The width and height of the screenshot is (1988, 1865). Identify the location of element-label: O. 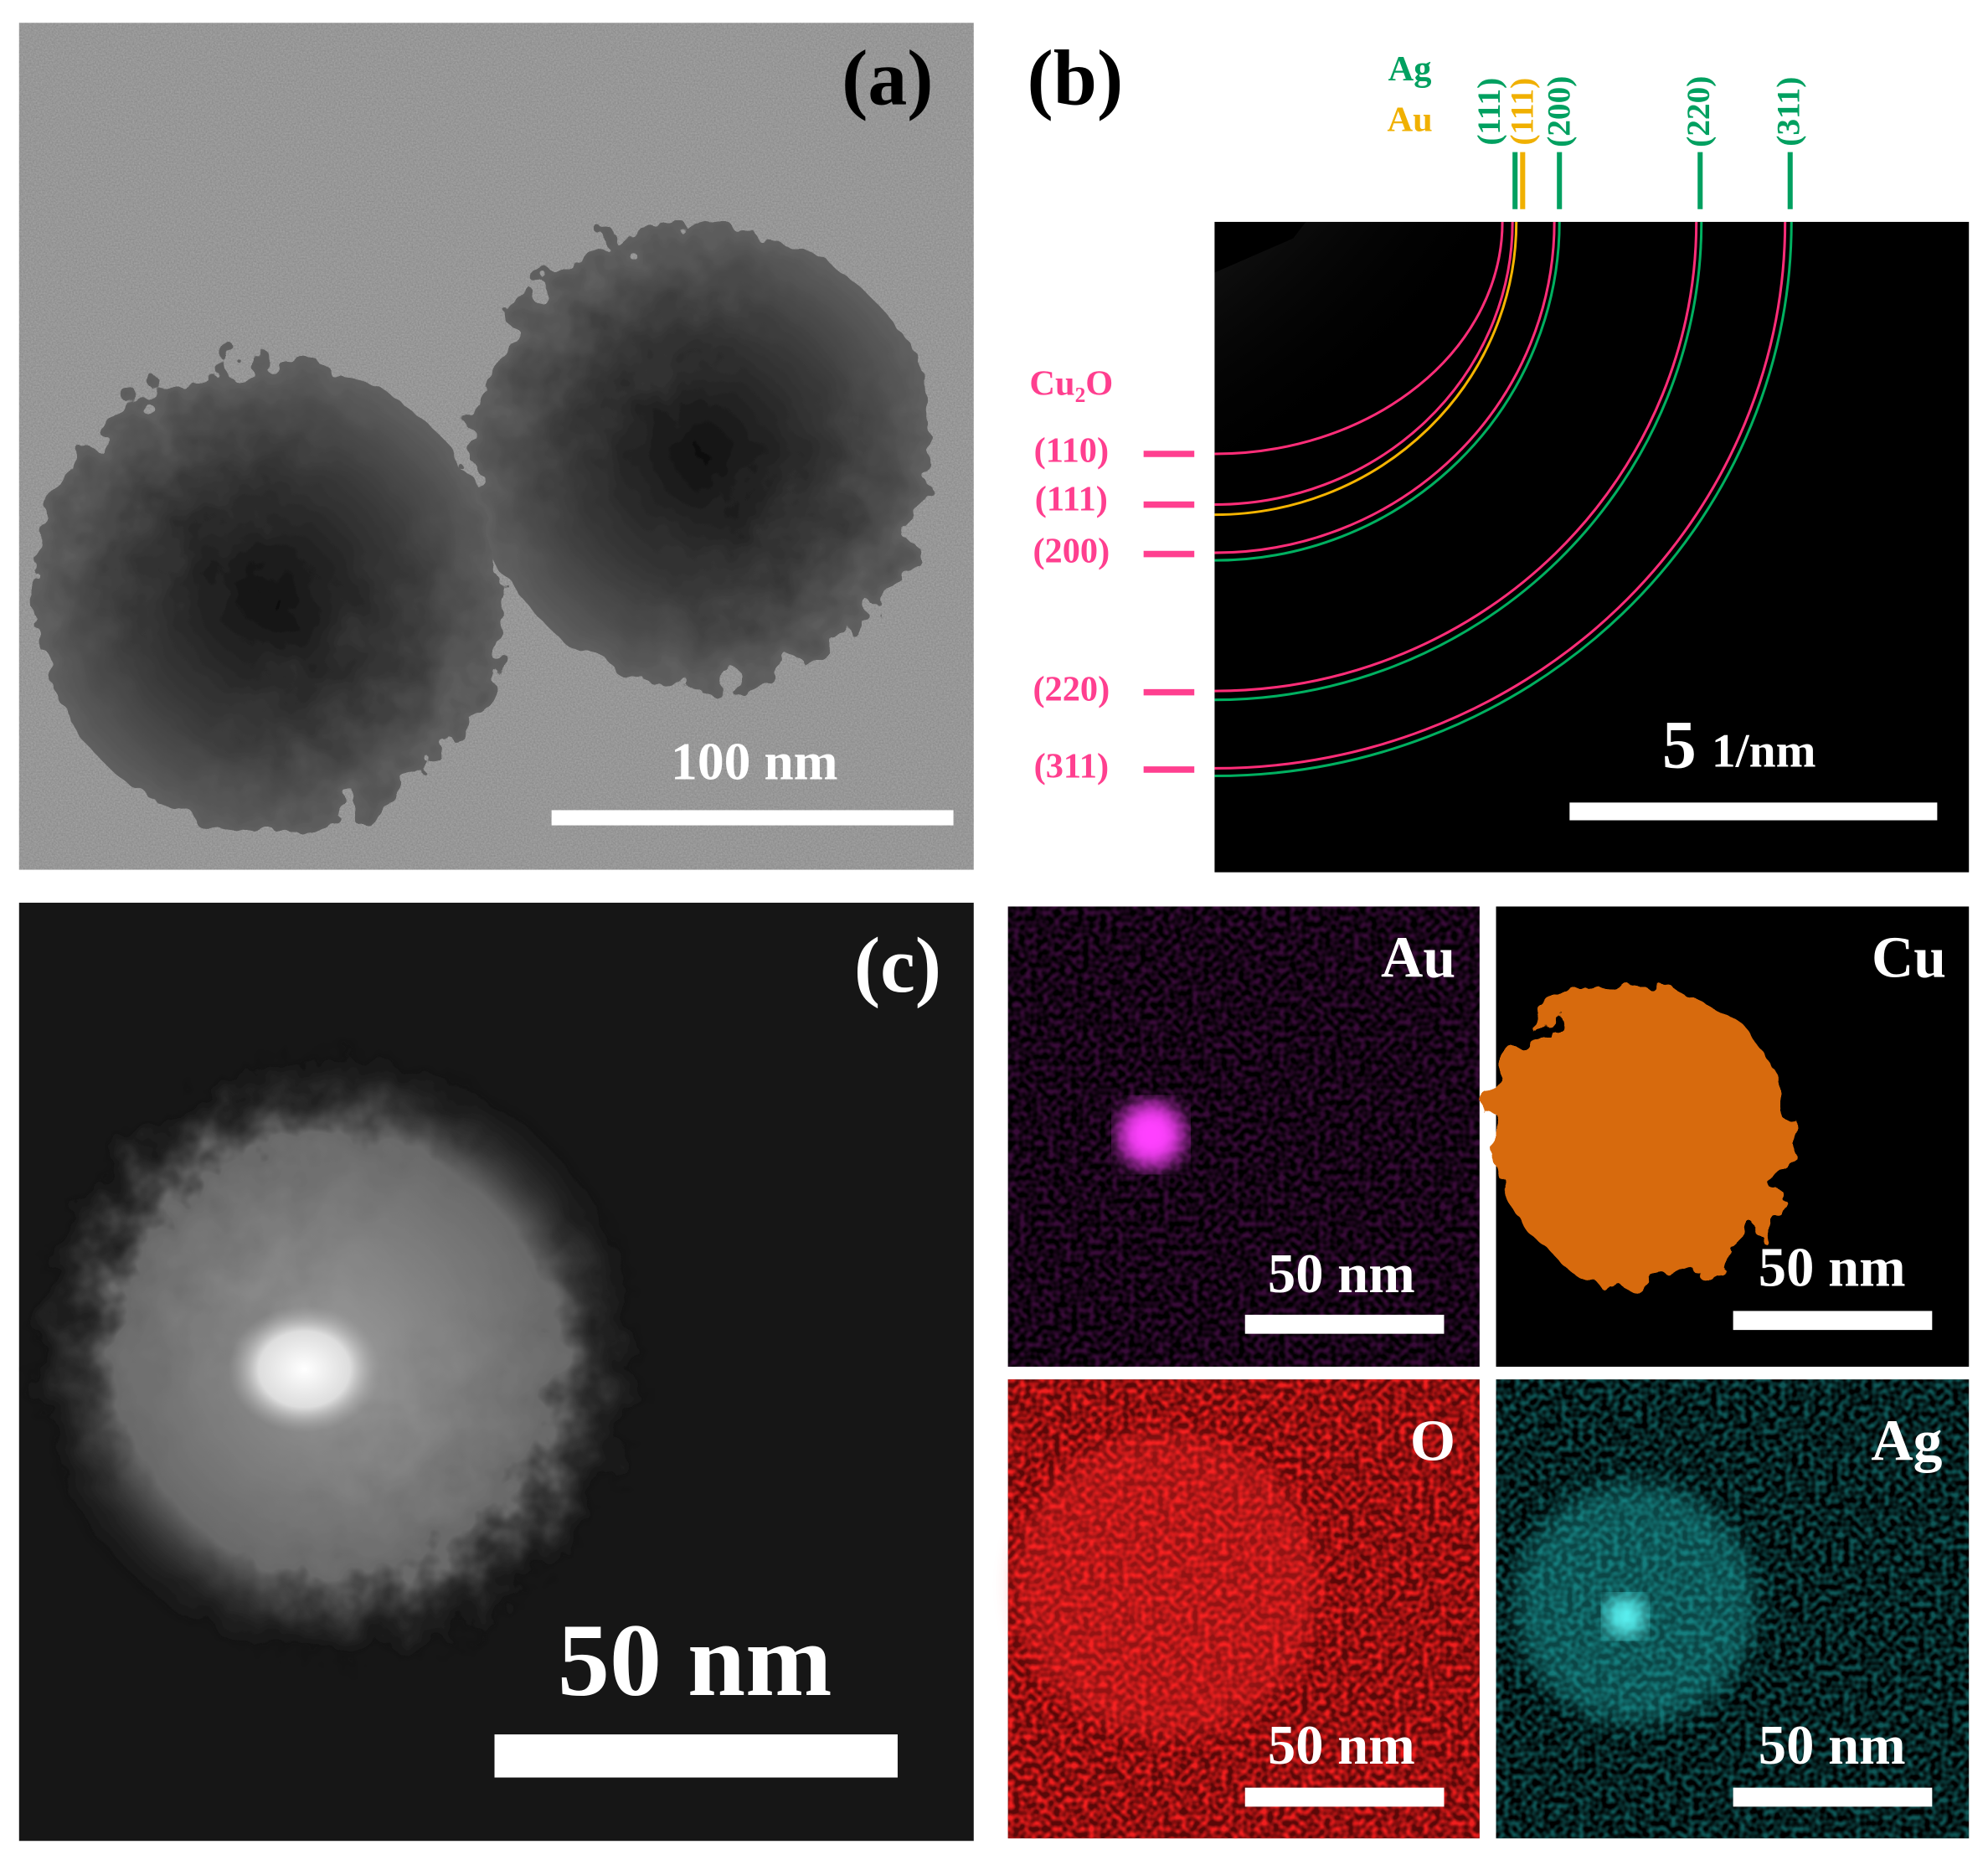
(1432, 1441).